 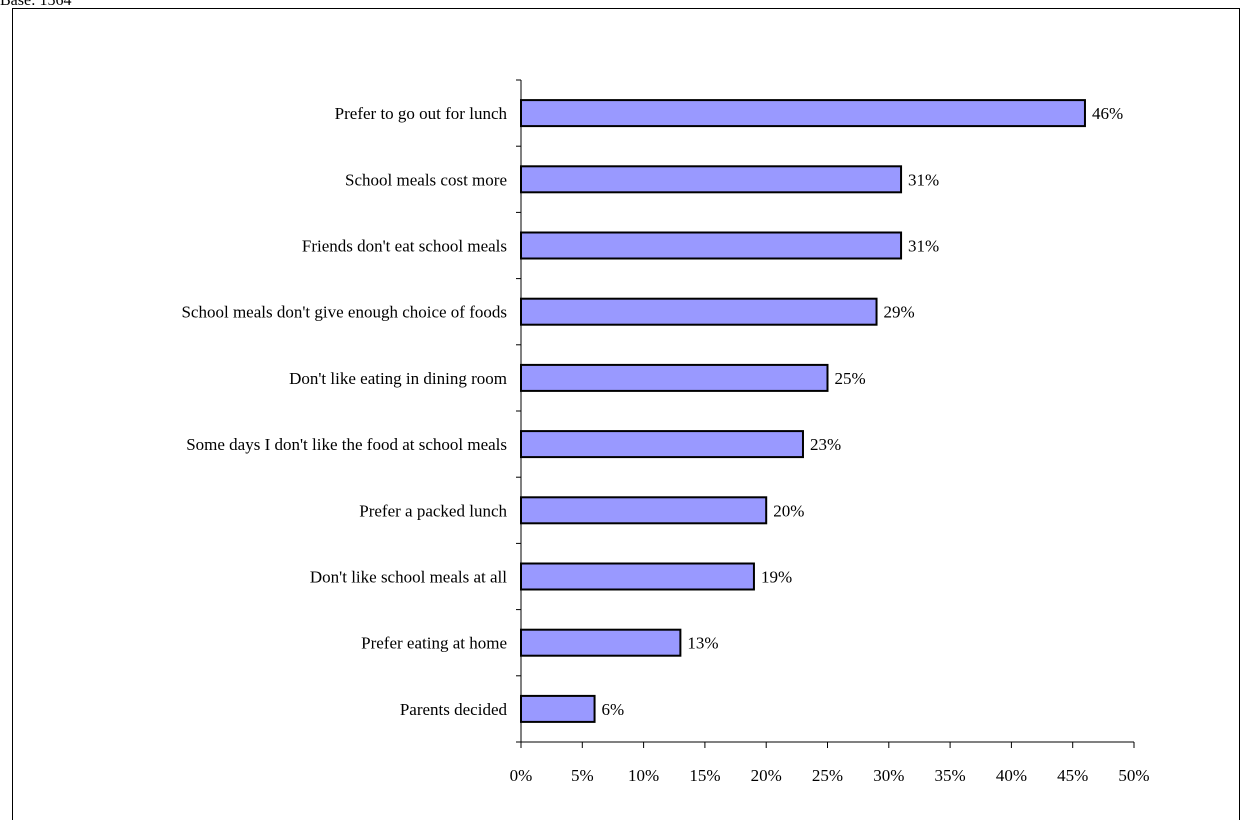 What do you see at coordinates (454, 709) in the screenshot?
I see `category-label: Parents decided` at bounding box center [454, 709].